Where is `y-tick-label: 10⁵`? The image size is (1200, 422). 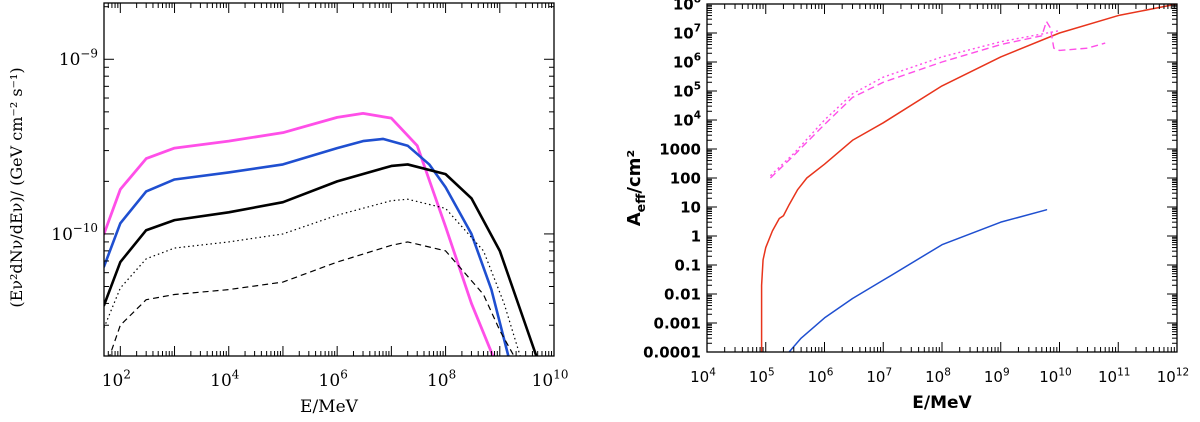
y-tick-label: 10⁵ is located at coordinates (687, 91).